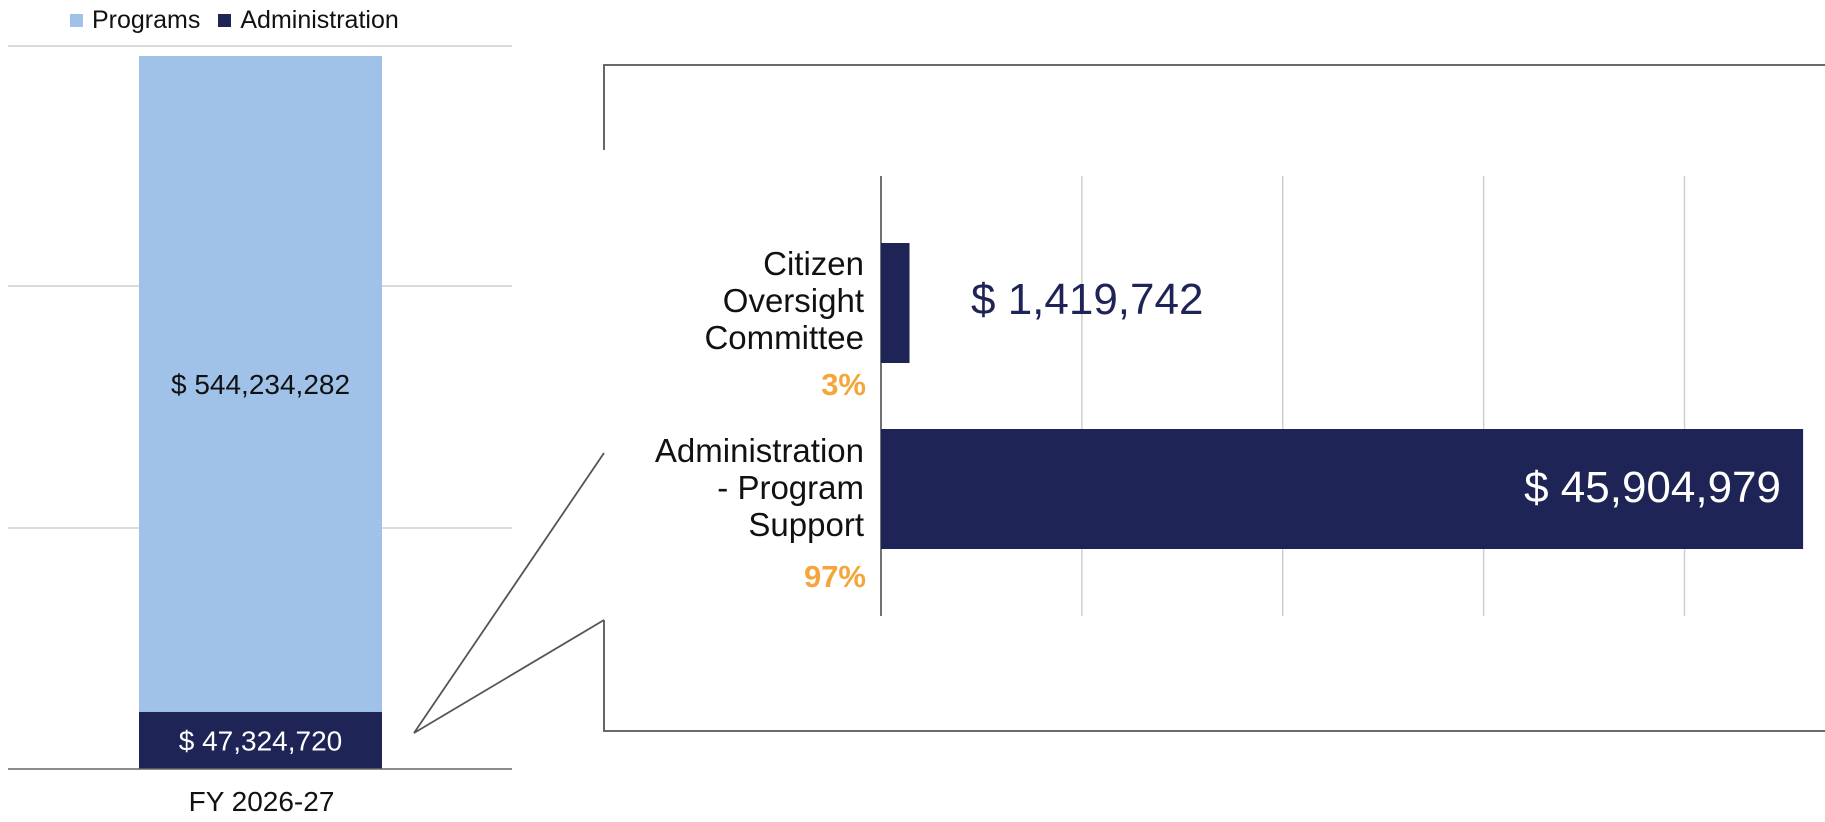 The height and width of the screenshot is (822, 1825). What do you see at coordinates (1214, 676) in the screenshot?
I see `callout-box-bottom` at bounding box center [1214, 676].